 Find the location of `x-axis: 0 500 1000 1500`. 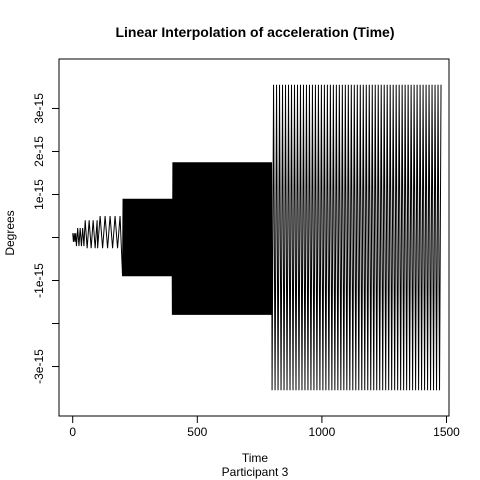

x-axis: 0 500 1000 1500 is located at coordinates (264, 427).